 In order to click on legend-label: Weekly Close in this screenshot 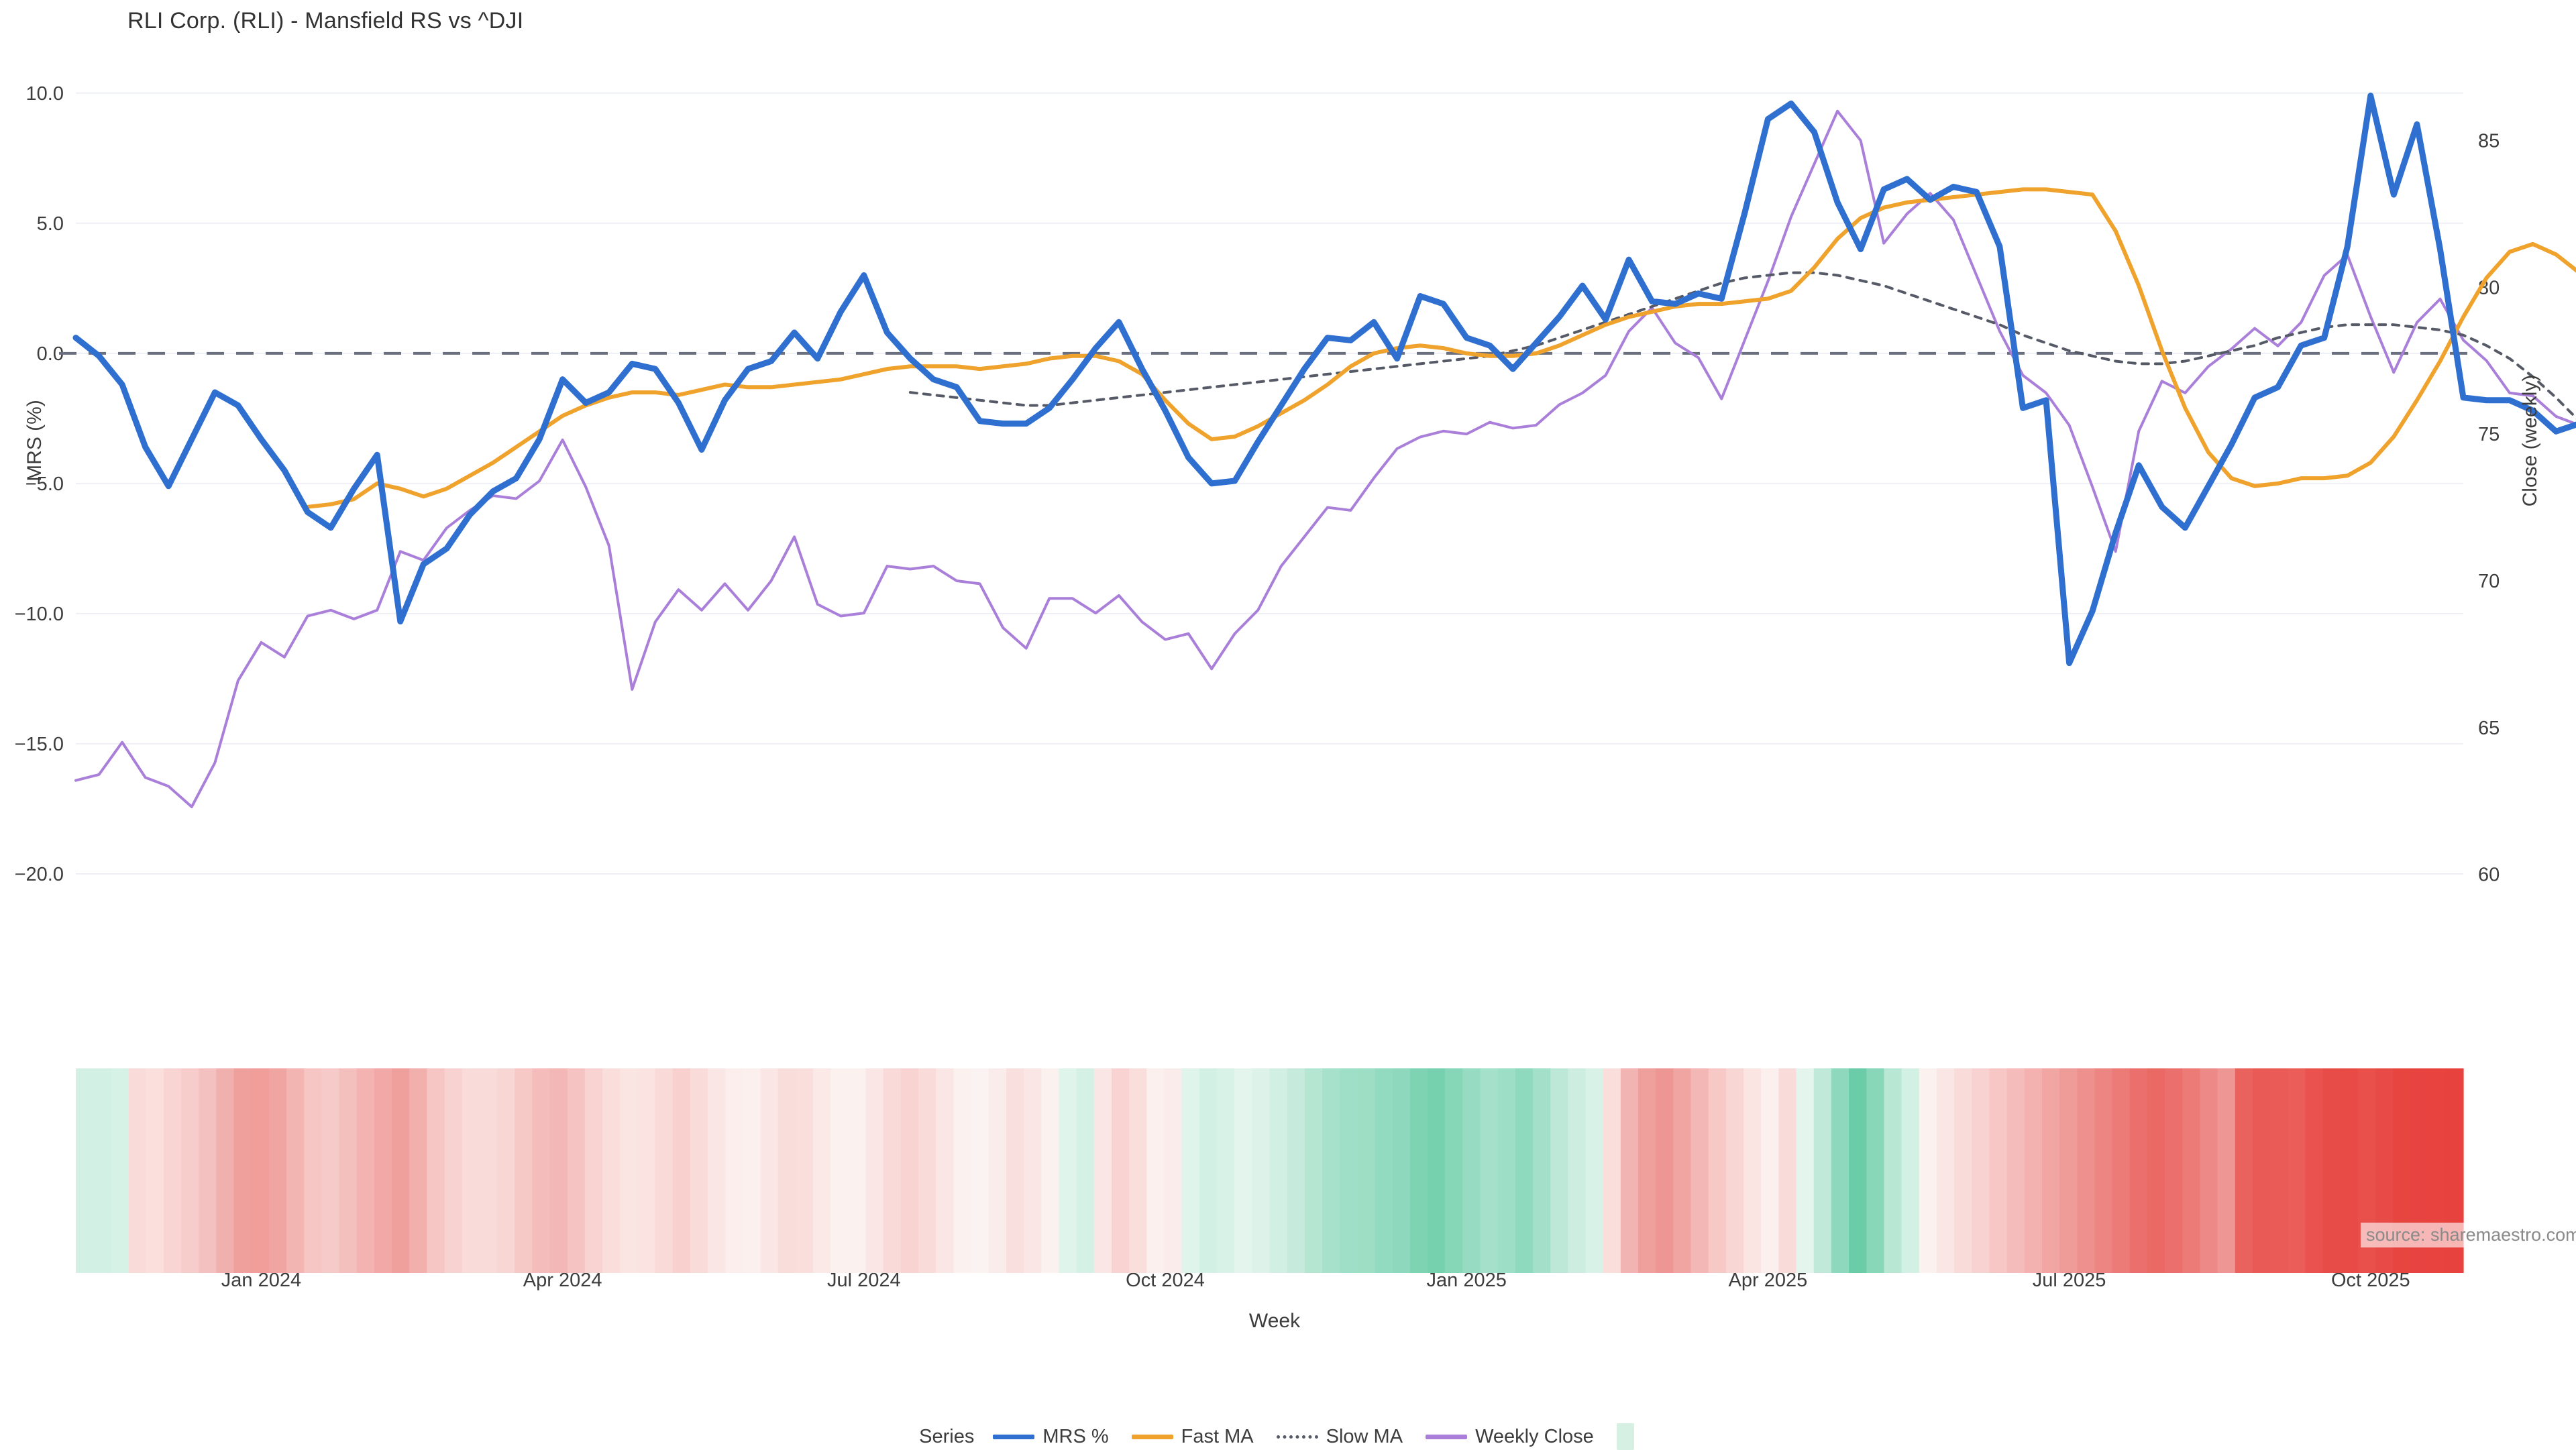, I will do `click(1534, 1436)`.